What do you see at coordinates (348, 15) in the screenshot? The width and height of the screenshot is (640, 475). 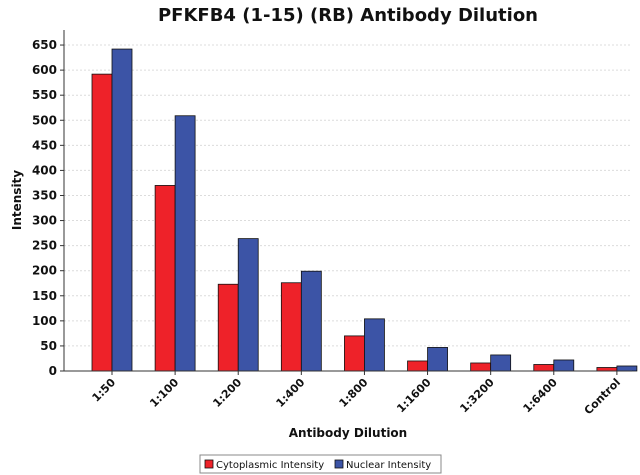 I see `chart-title: PFKFB4 (1-15) (RB) Antibody Dilution` at bounding box center [348, 15].